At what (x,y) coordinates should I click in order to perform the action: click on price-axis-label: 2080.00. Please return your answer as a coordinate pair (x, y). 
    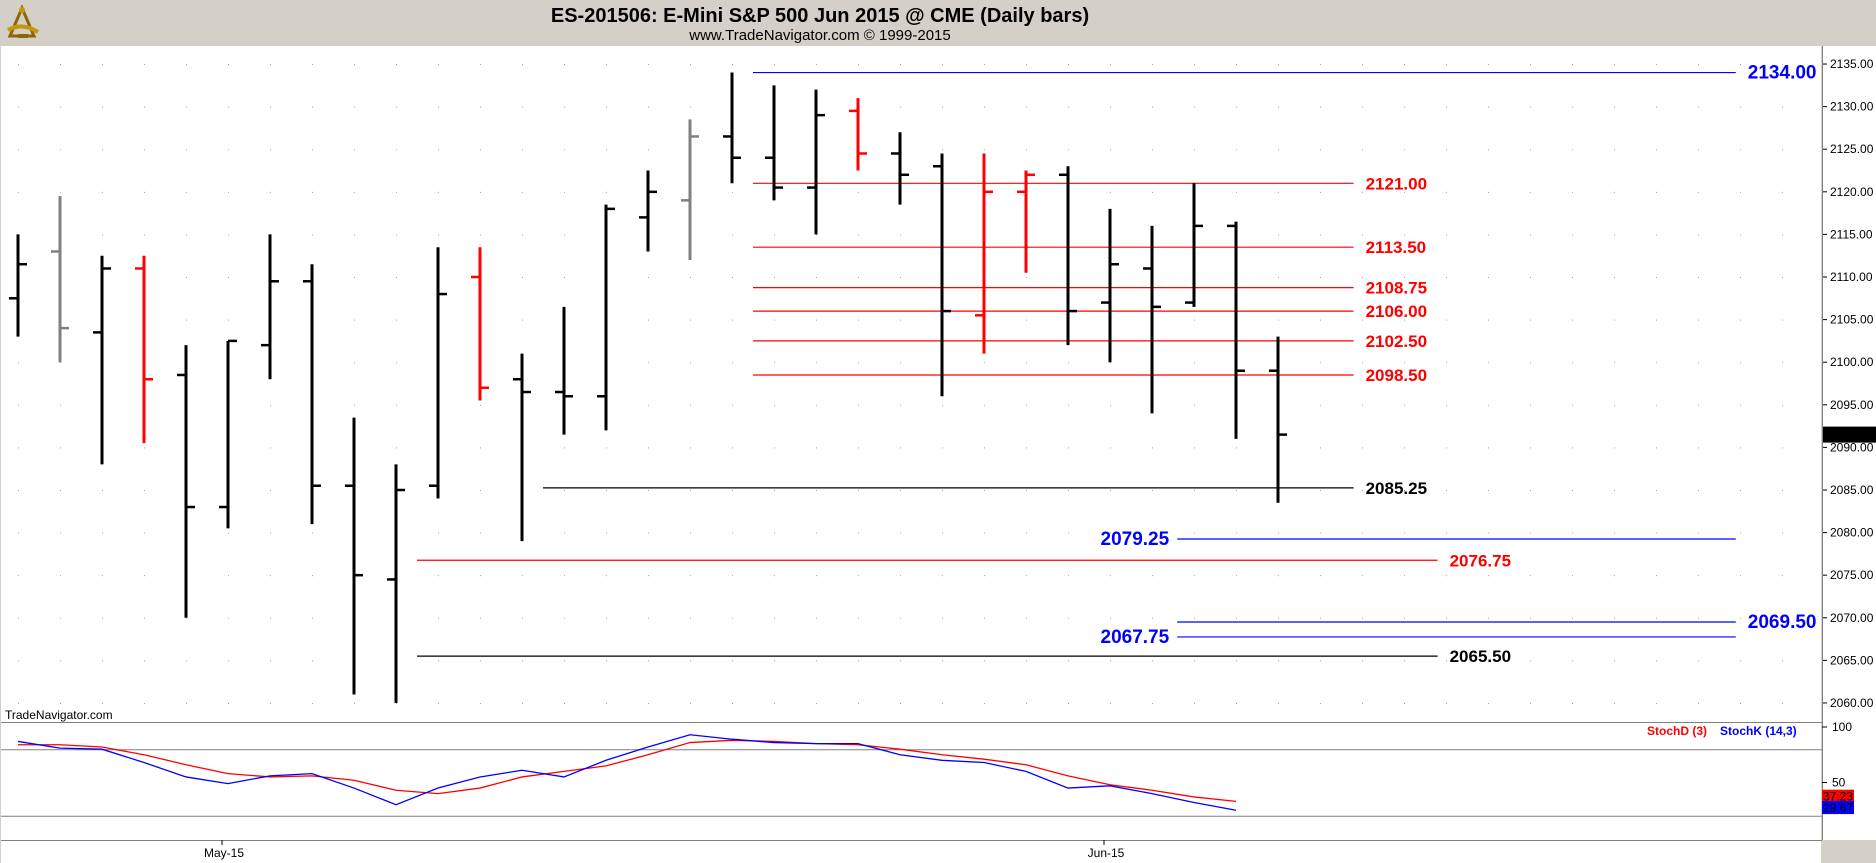
    Looking at the image, I should click on (1852, 533).